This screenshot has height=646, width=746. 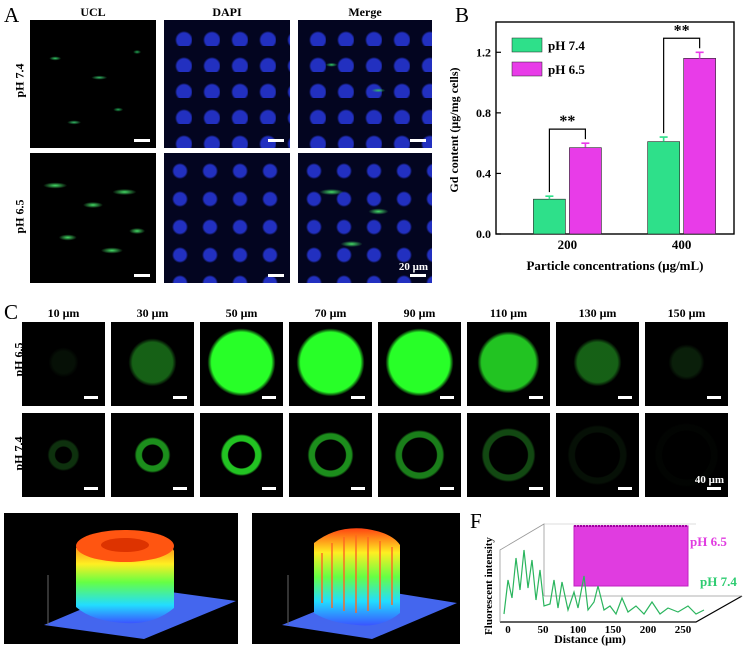 I want to click on panel-c-depth-4: 90 μm, so click(x=419, y=313).